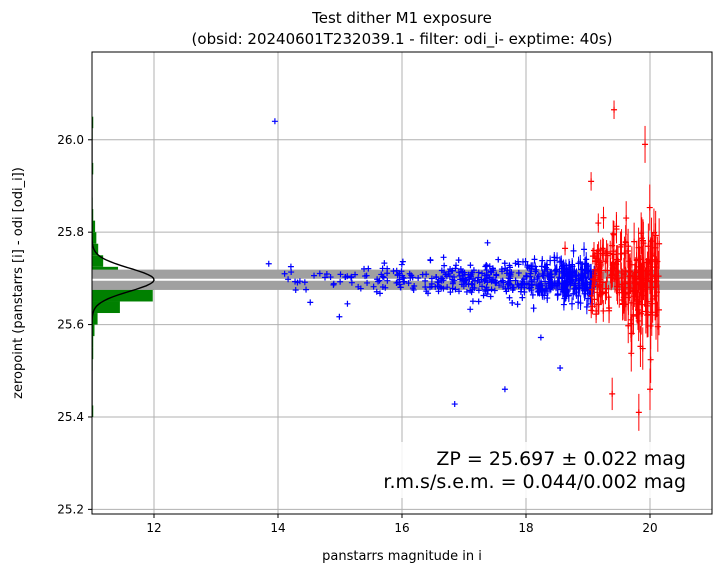 This screenshot has height=572, width=722. I want to click on gaussian-fit, so click(123, 267).